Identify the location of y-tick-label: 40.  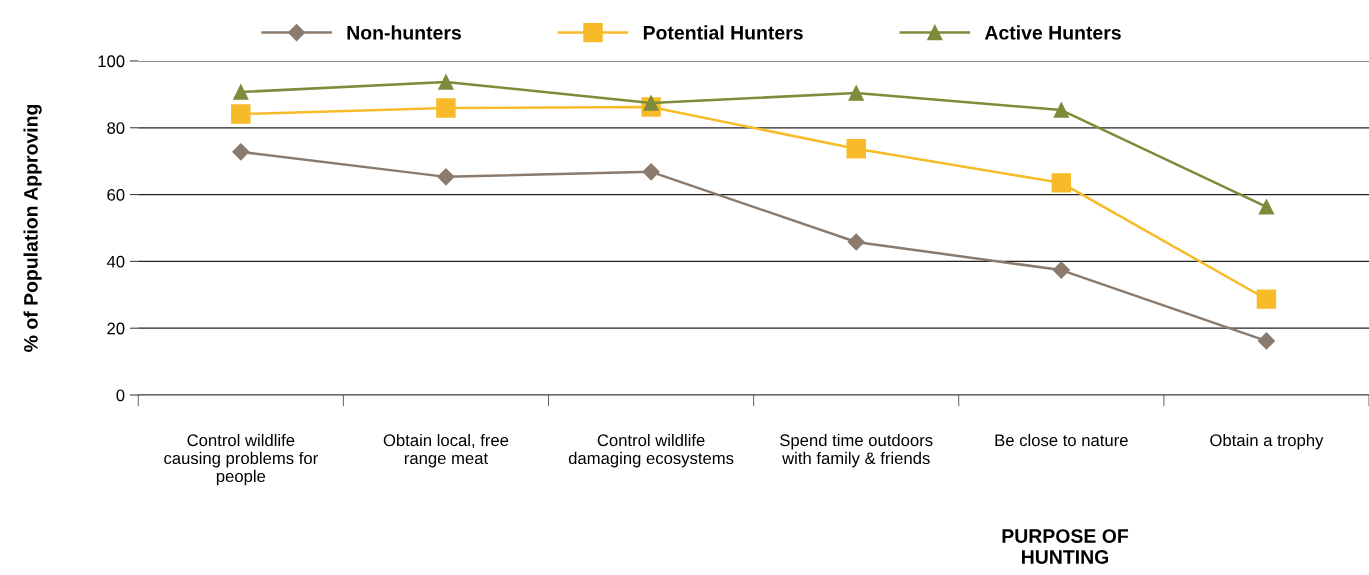
(115, 261).